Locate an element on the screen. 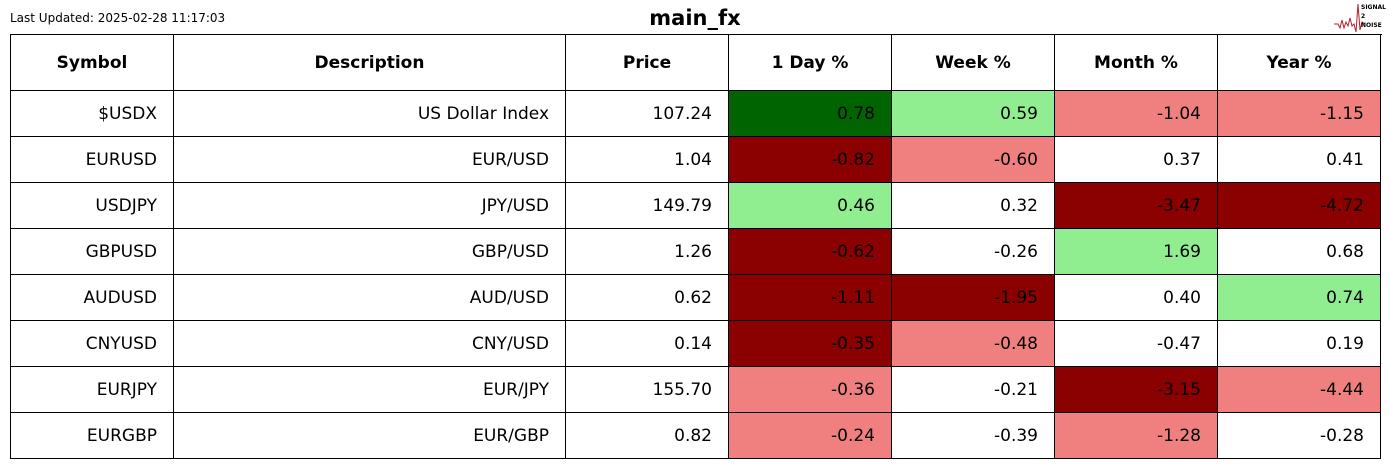  price-cell: 0.82 is located at coordinates (647, 435).